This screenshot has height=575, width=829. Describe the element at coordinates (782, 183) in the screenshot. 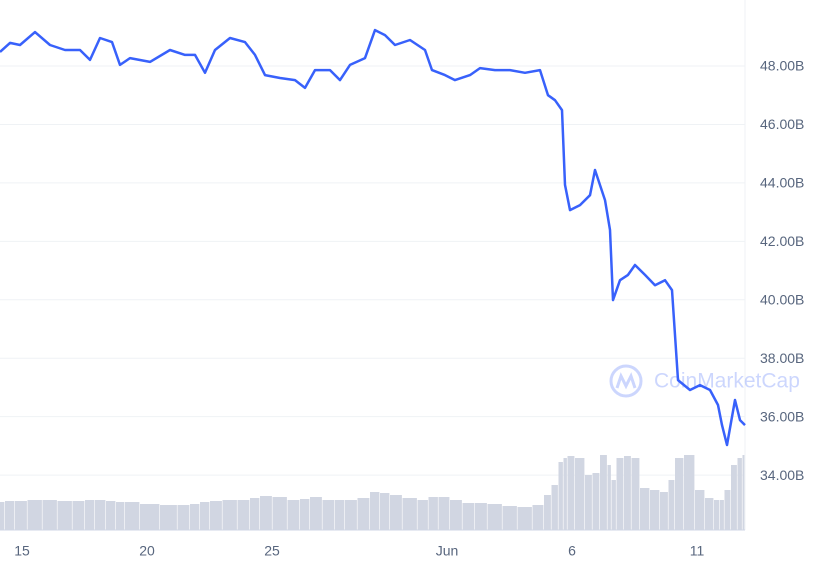

I see `y-tick-label: 44.00B` at that location.